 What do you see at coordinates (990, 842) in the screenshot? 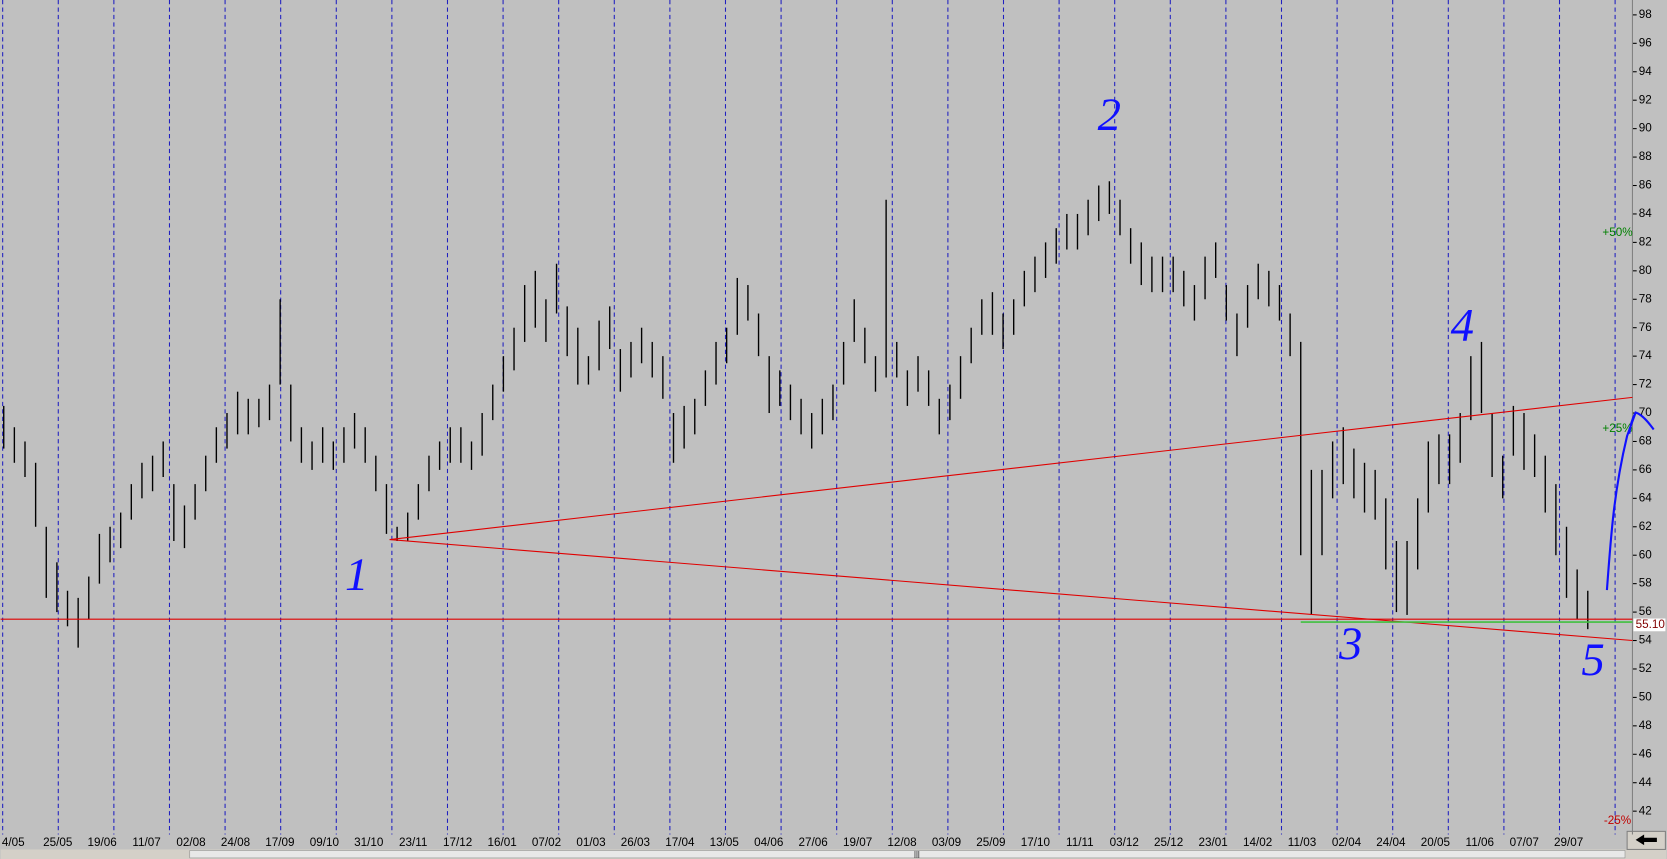
I see `x-tick-label: 25/09` at bounding box center [990, 842].